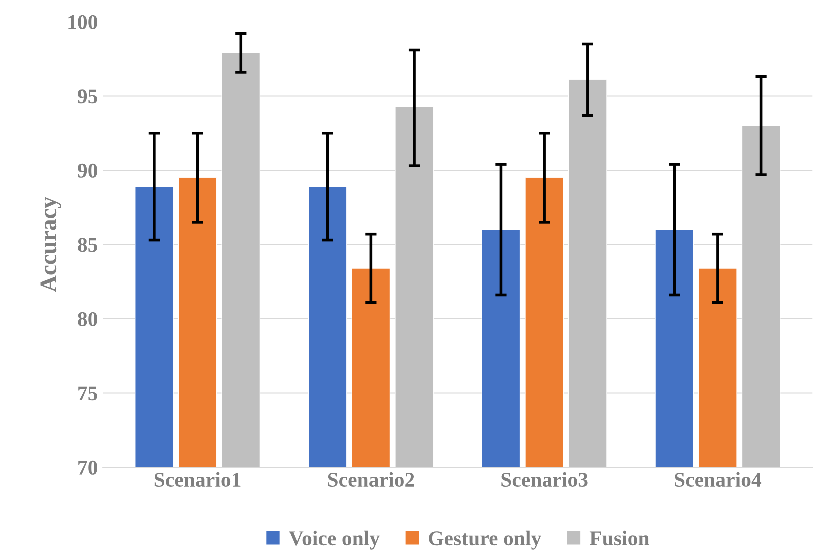 The width and height of the screenshot is (825, 550). Describe the element at coordinates (197, 480) in the screenshot. I see `x-tick-label: Scenario1` at that location.